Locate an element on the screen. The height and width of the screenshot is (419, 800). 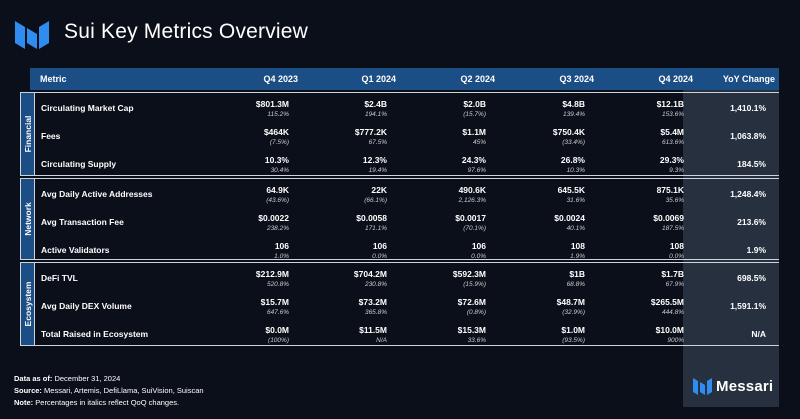
cell-qoq: (0.8%) is located at coordinates (476, 312).